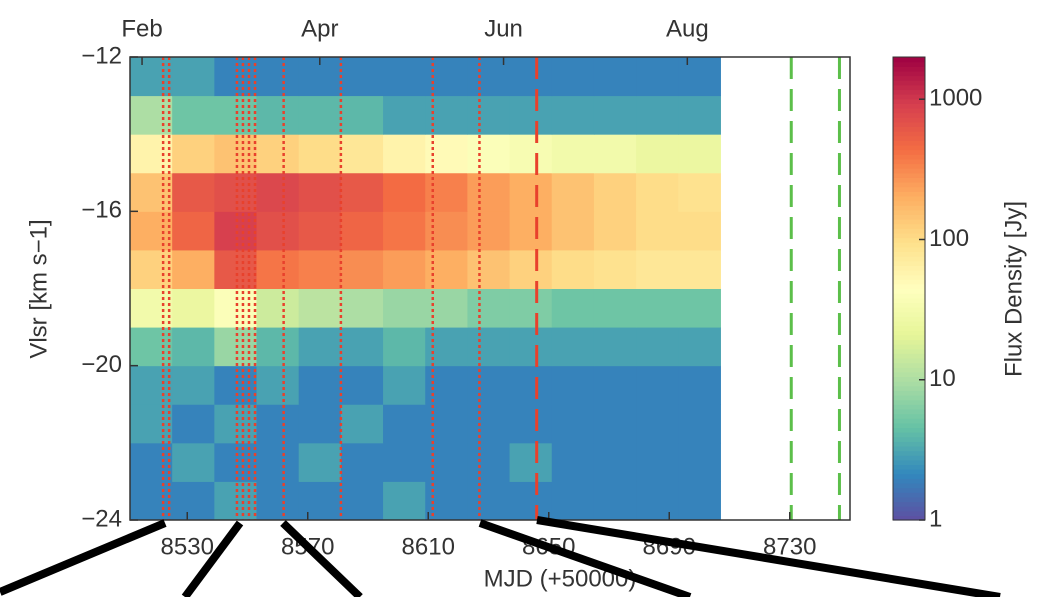 The height and width of the screenshot is (597, 1039). I want to click on connector-line, so click(212, 558).